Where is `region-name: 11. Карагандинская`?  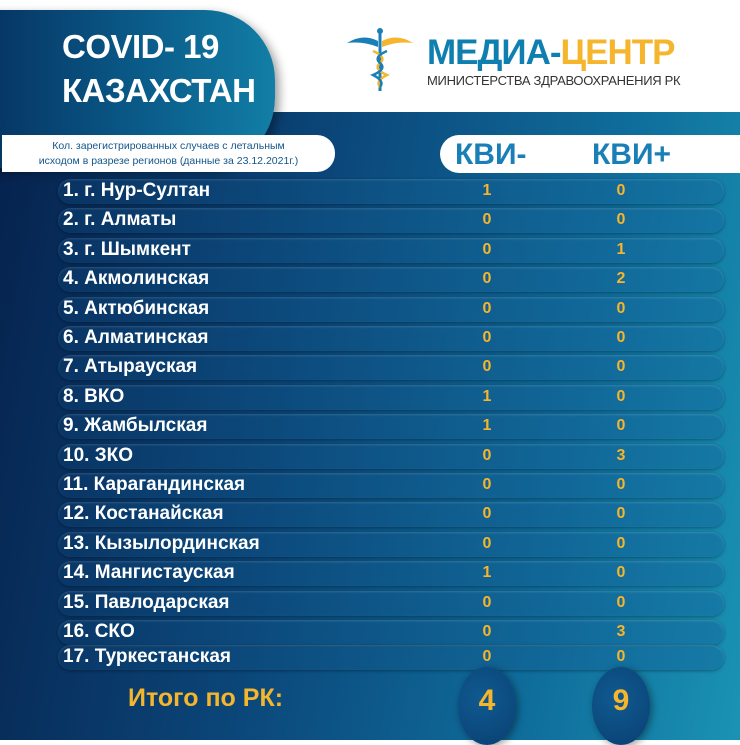
region-name: 11. Карагандинская is located at coordinates (154, 484).